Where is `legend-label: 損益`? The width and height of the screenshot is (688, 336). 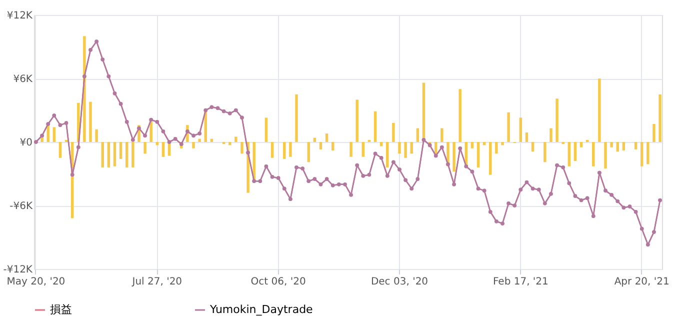
legend-label: 損益 is located at coordinates (61, 309).